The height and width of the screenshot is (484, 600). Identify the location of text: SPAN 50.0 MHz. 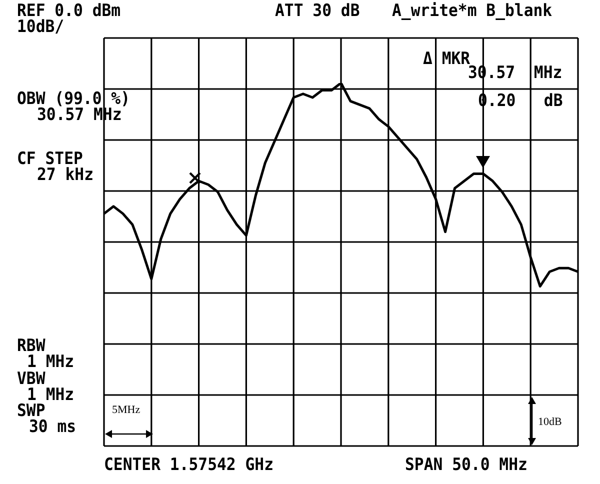
(466, 465).